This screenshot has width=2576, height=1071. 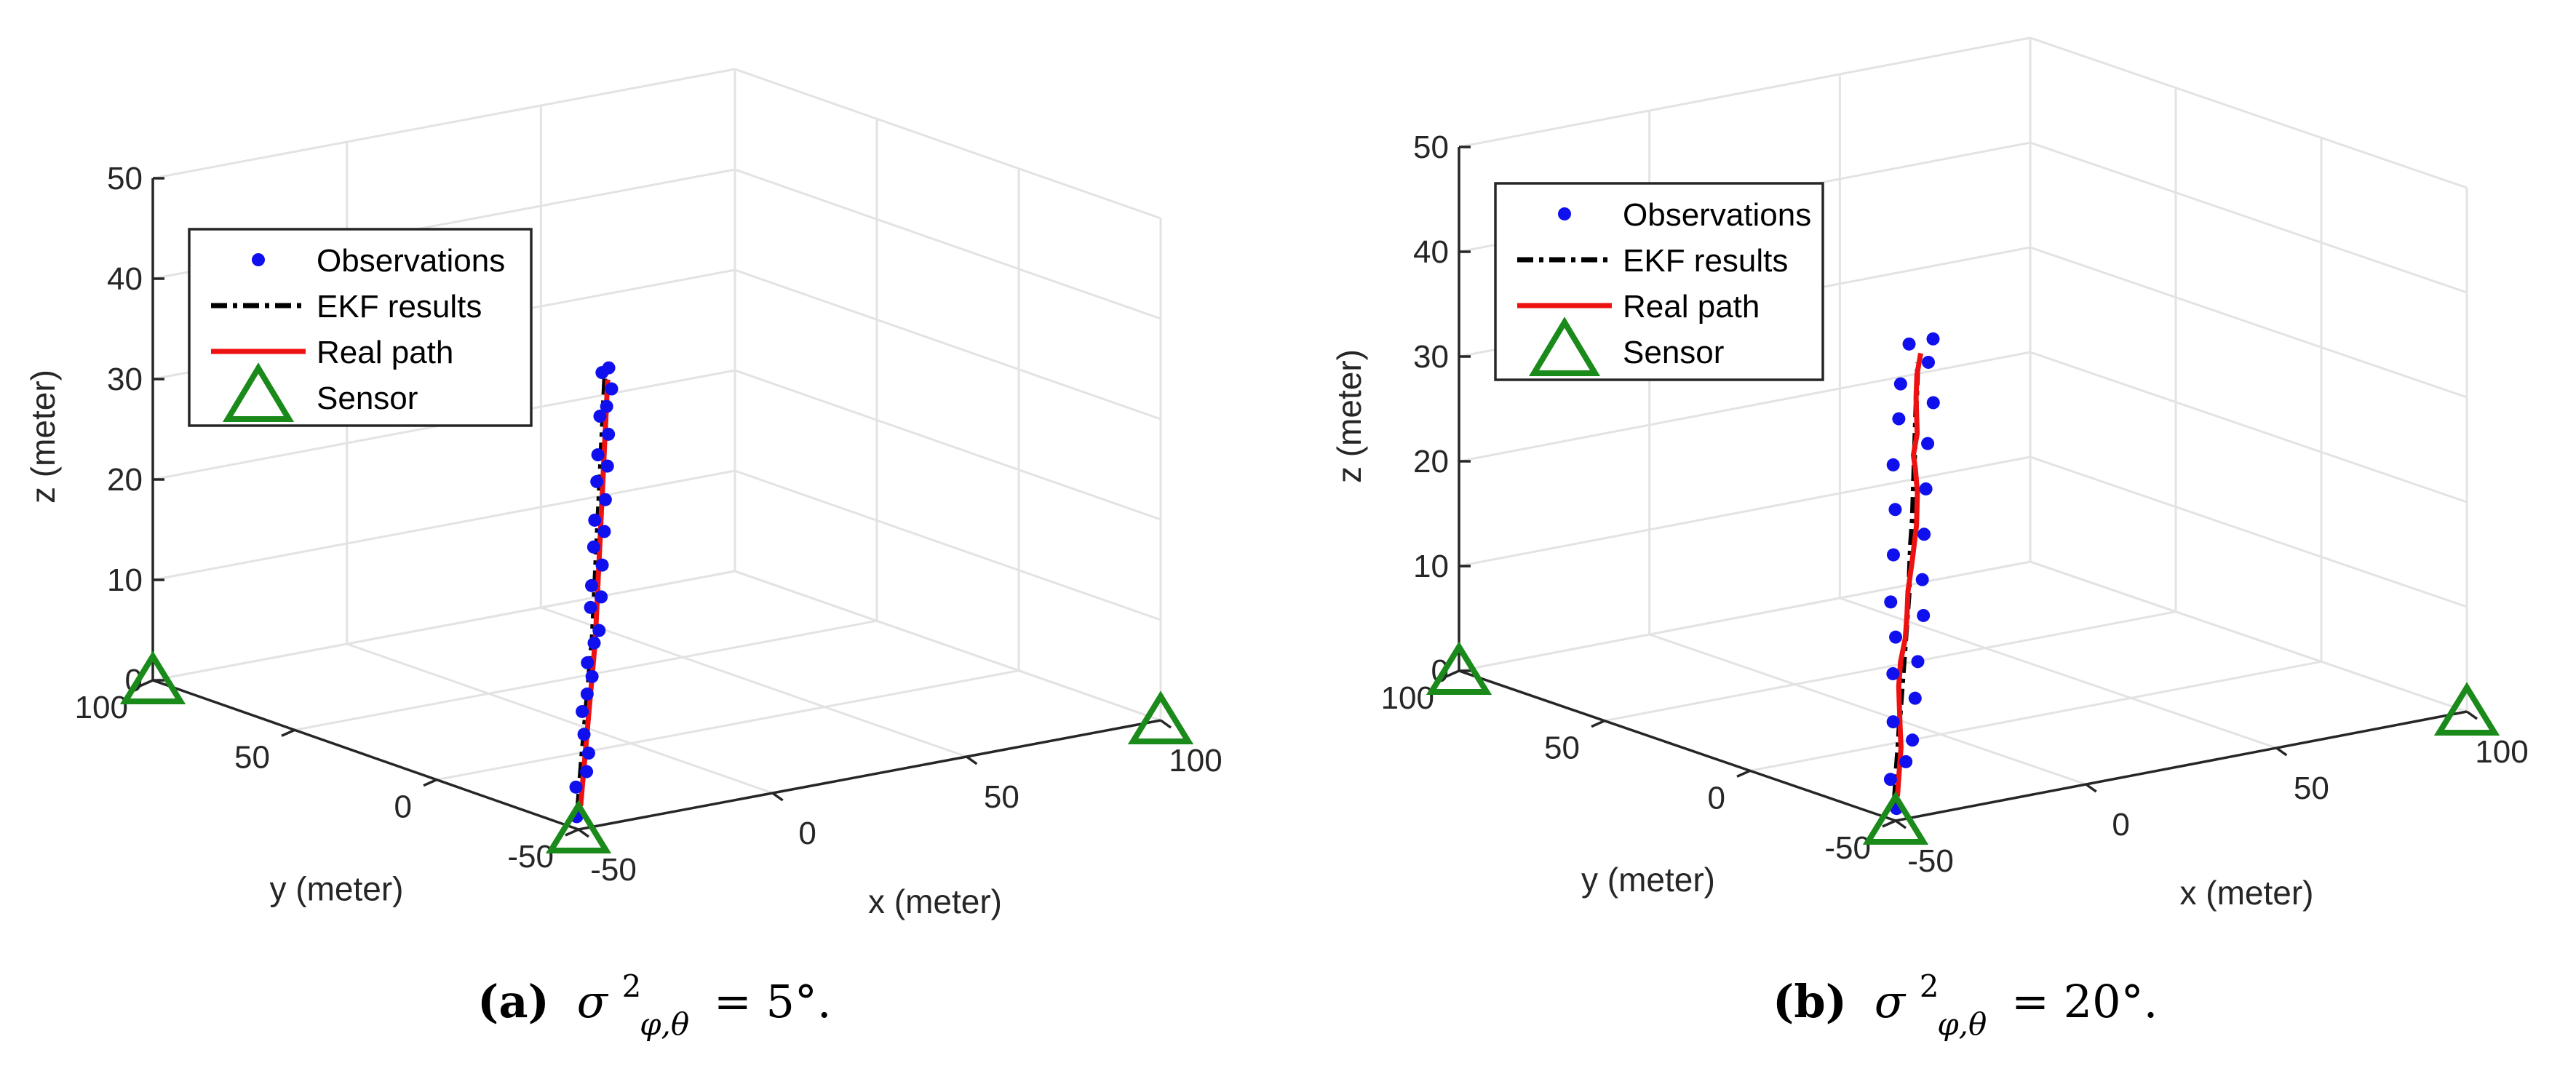 What do you see at coordinates (593, 1002) in the screenshot?
I see `caption-a-symbol: σ` at bounding box center [593, 1002].